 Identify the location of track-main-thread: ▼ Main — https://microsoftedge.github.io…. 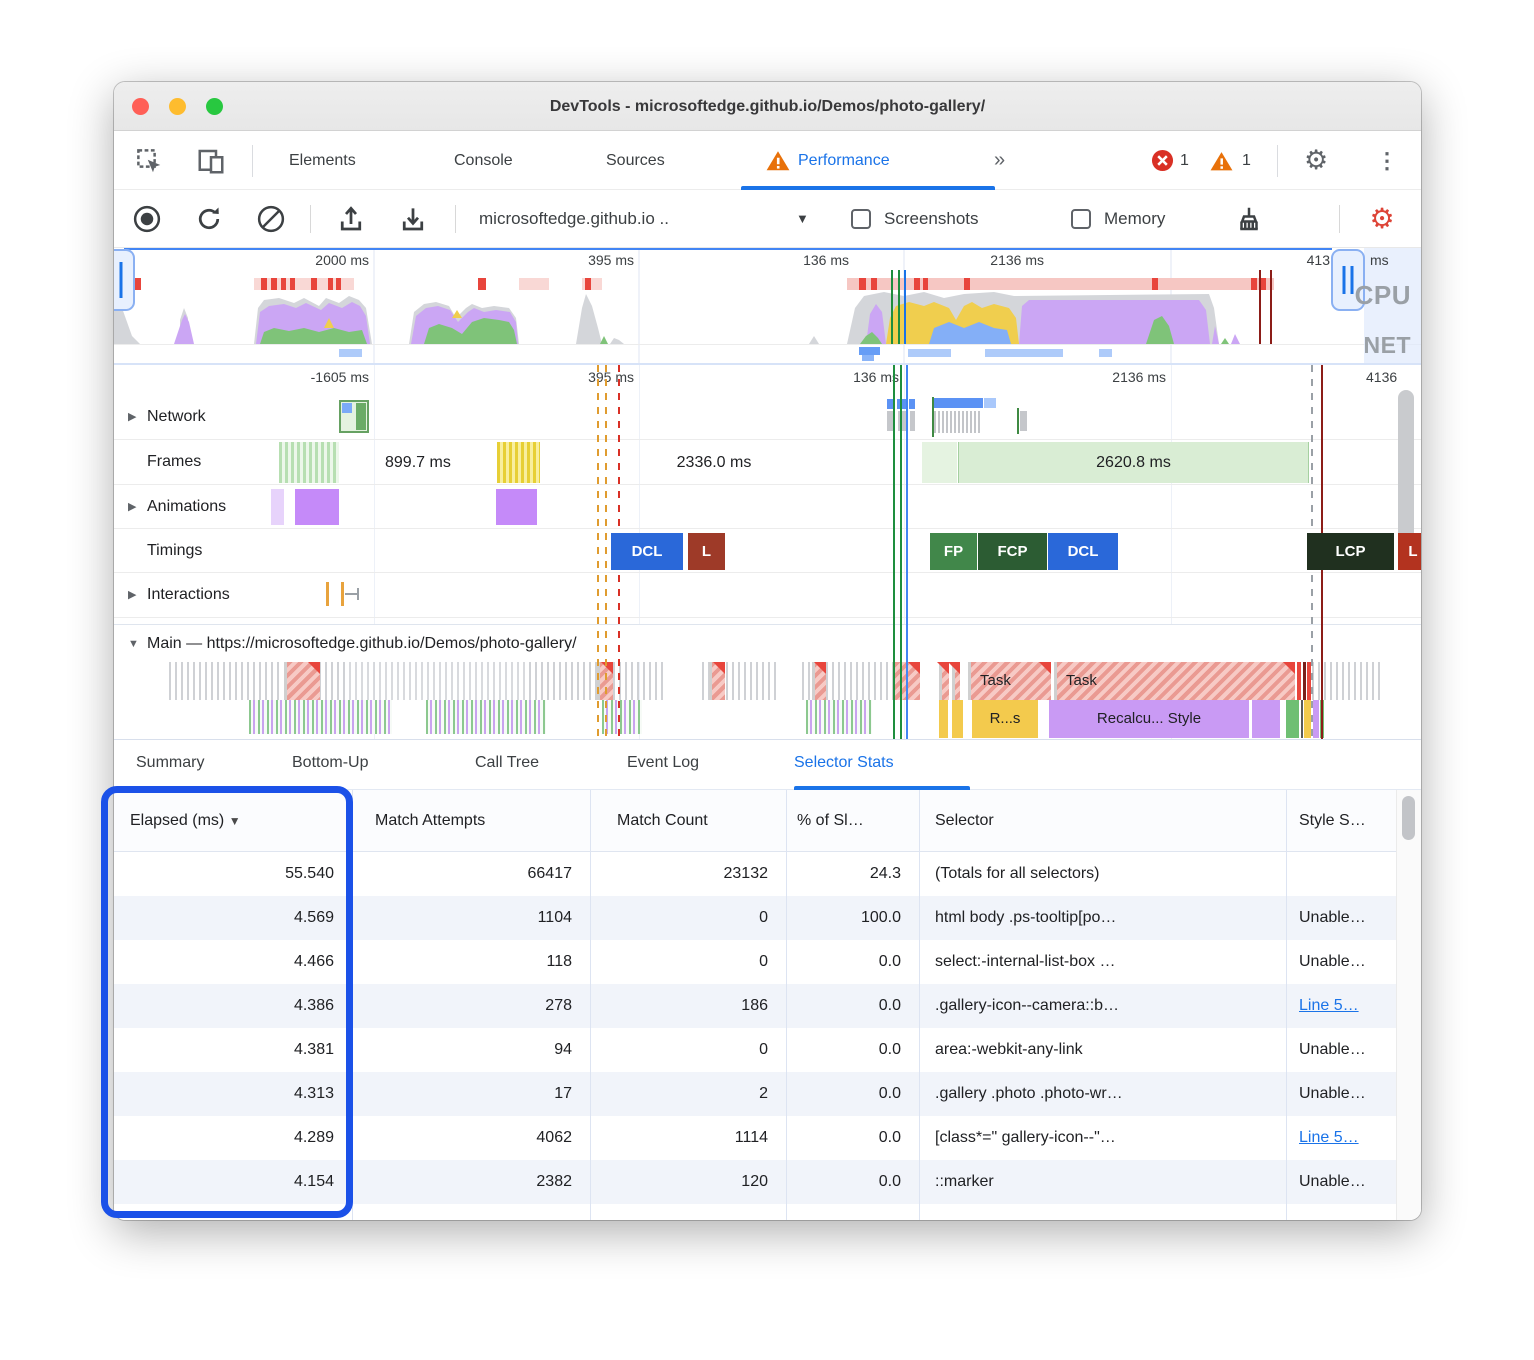
(767, 643).